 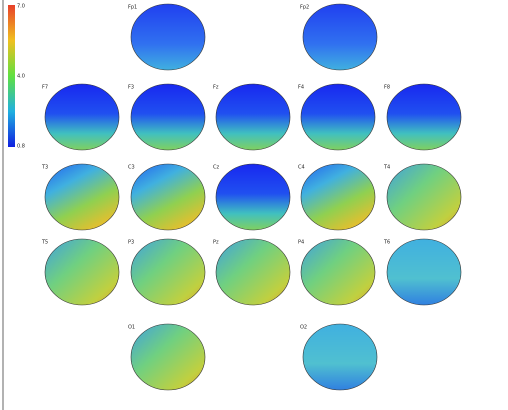 What do you see at coordinates (303, 328) in the screenshot?
I see `map-label: O2` at bounding box center [303, 328].